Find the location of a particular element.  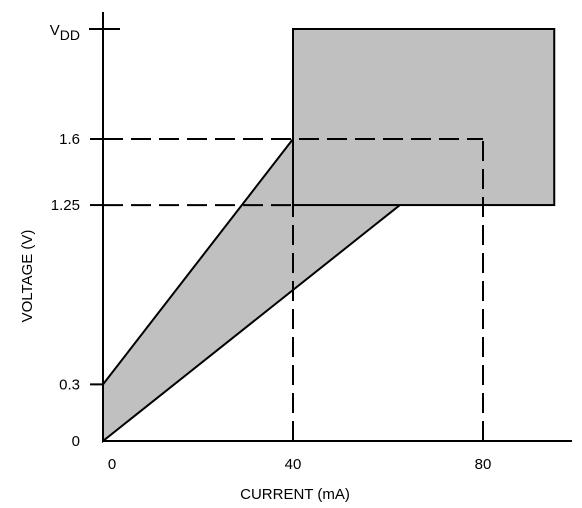

y-axis-title: VOLTAGE (V) is located at coordinates (27, 276).